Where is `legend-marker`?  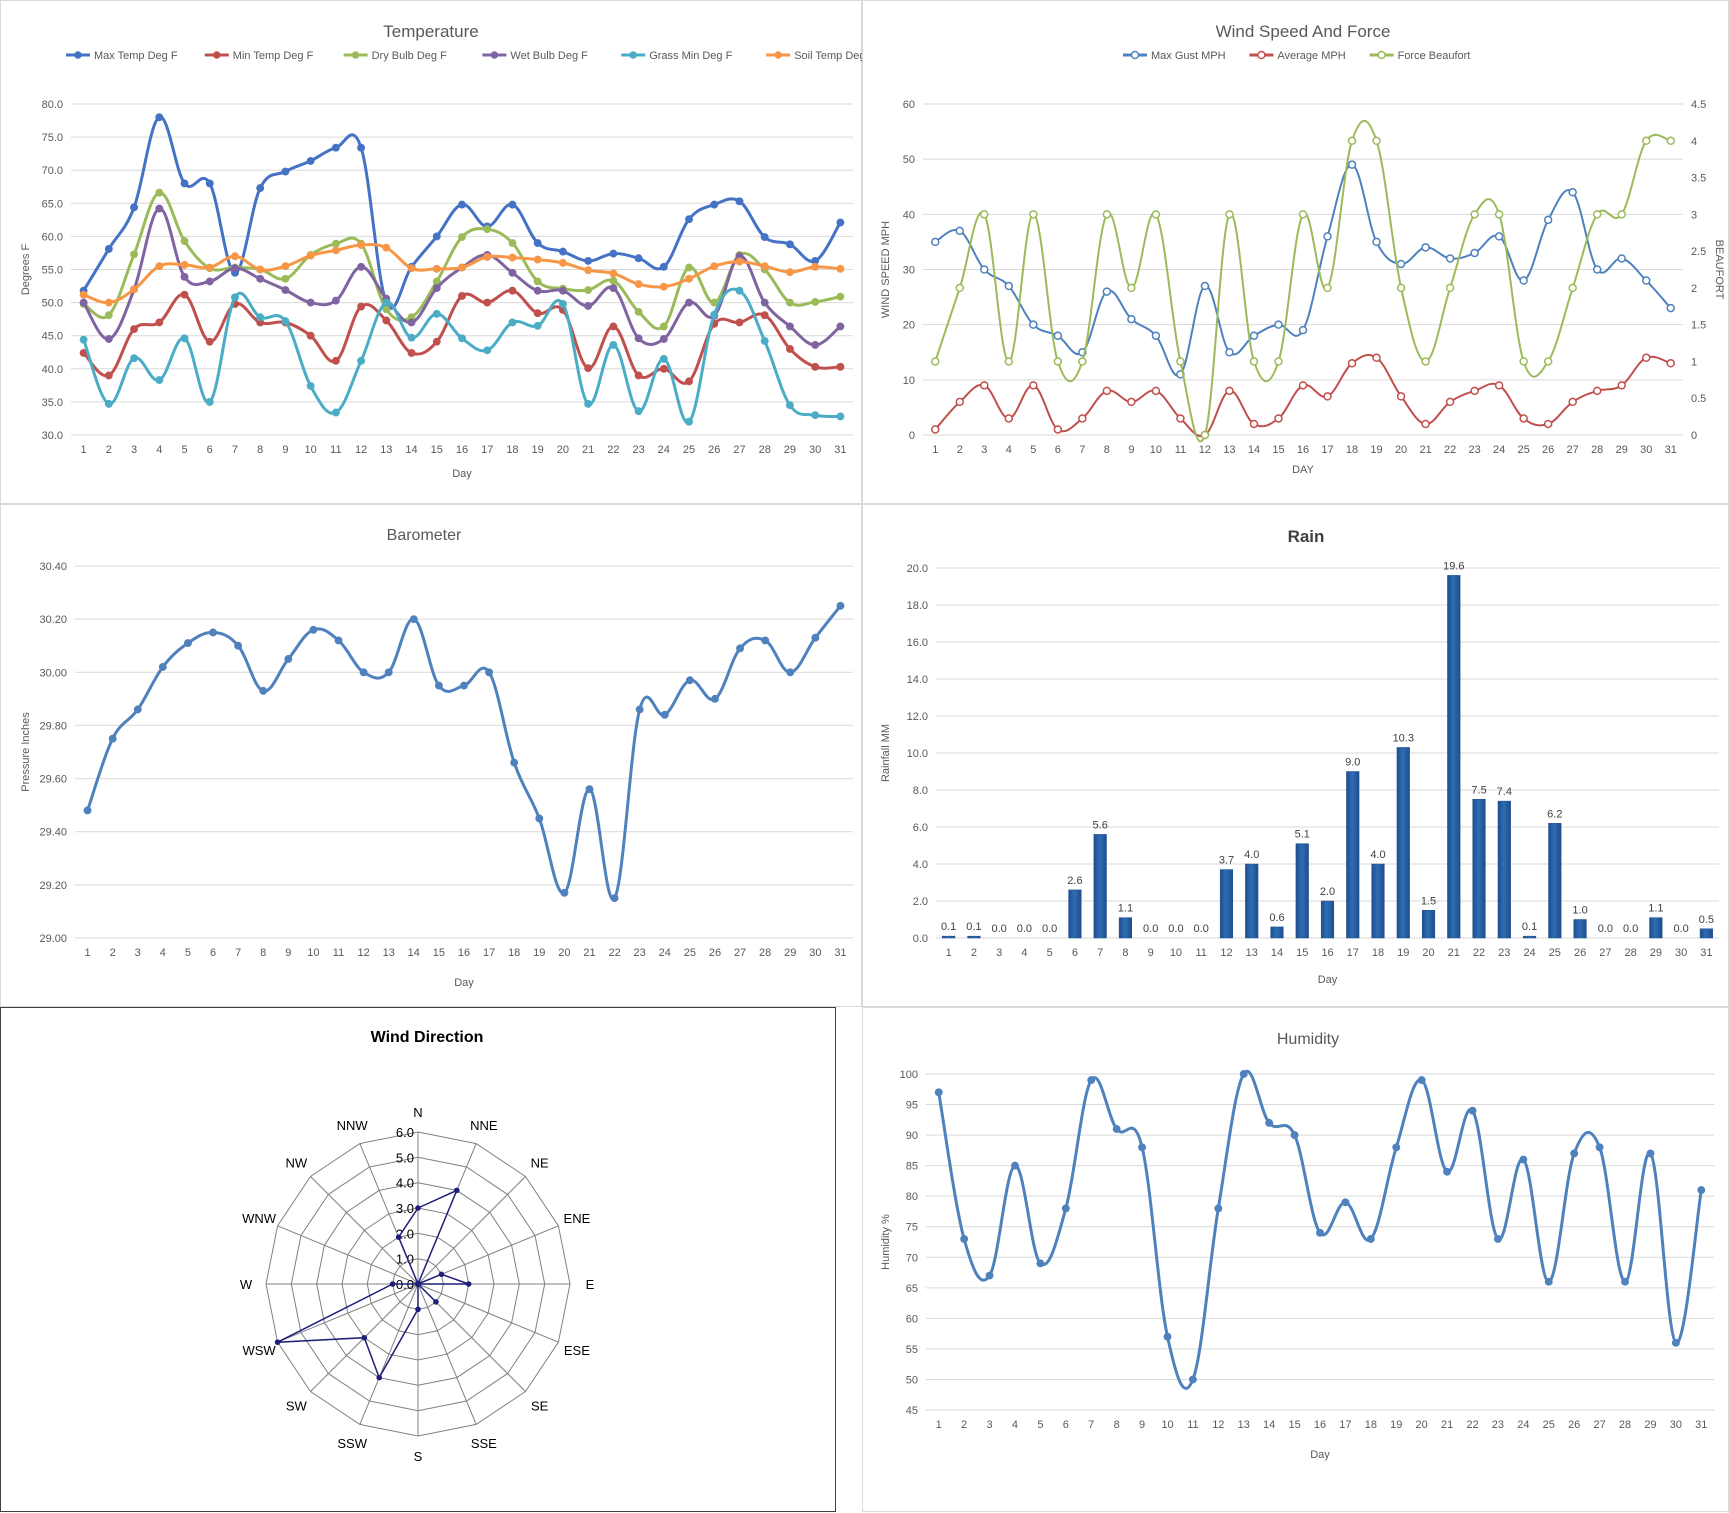 legend-marker is located at coordinates (355, 55).